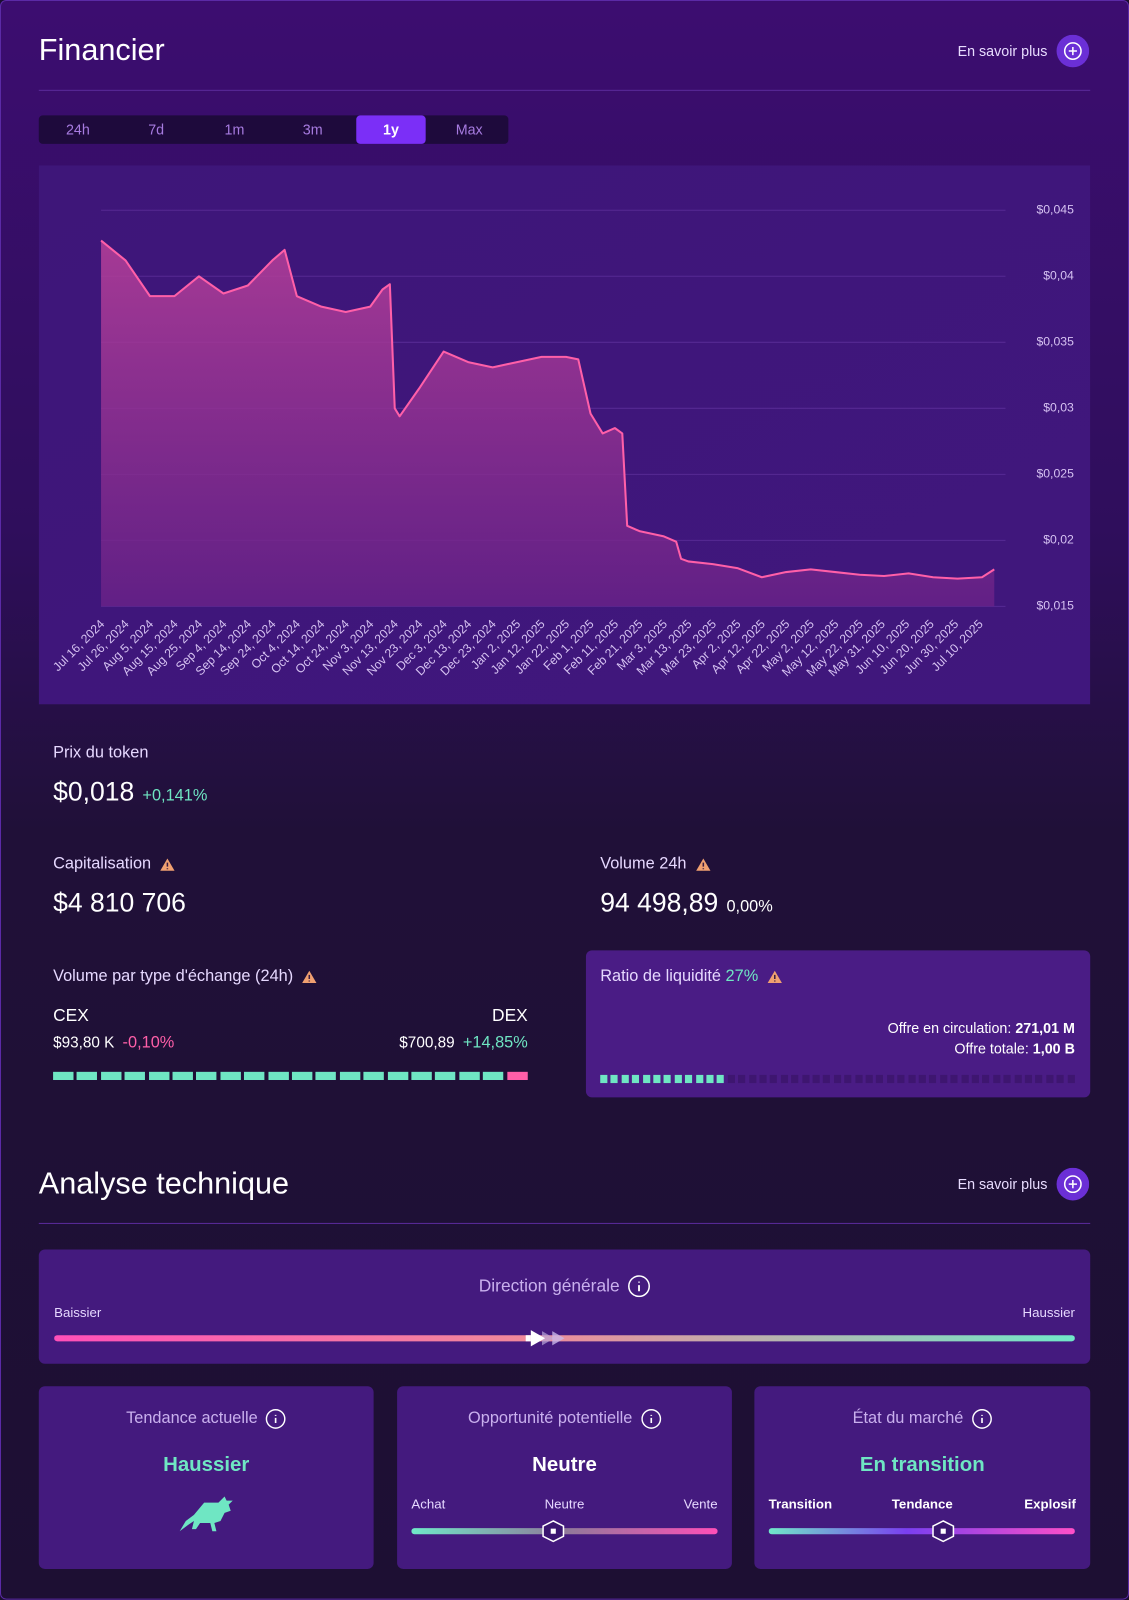 Image resolution: width=1129 pixels, height=1600 pixels. What do you see at coordinates (510, 1015) in the screenshot?
I see `dex-label: DEX` at bounding box center [510, 1015].